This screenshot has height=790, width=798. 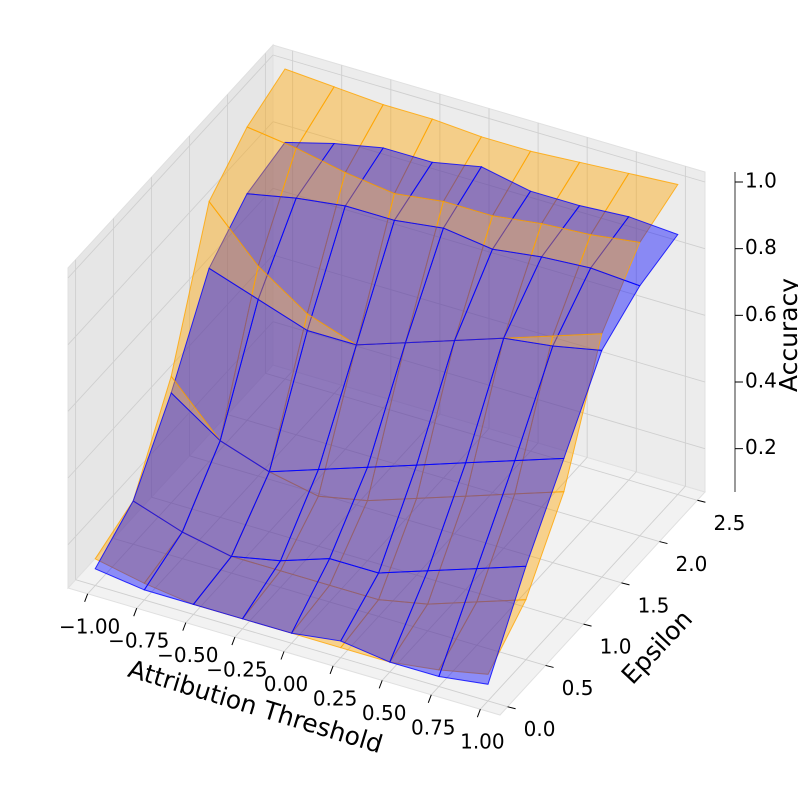 I want to click on z-tick-label: 0.6, so click(x=761, y=314).